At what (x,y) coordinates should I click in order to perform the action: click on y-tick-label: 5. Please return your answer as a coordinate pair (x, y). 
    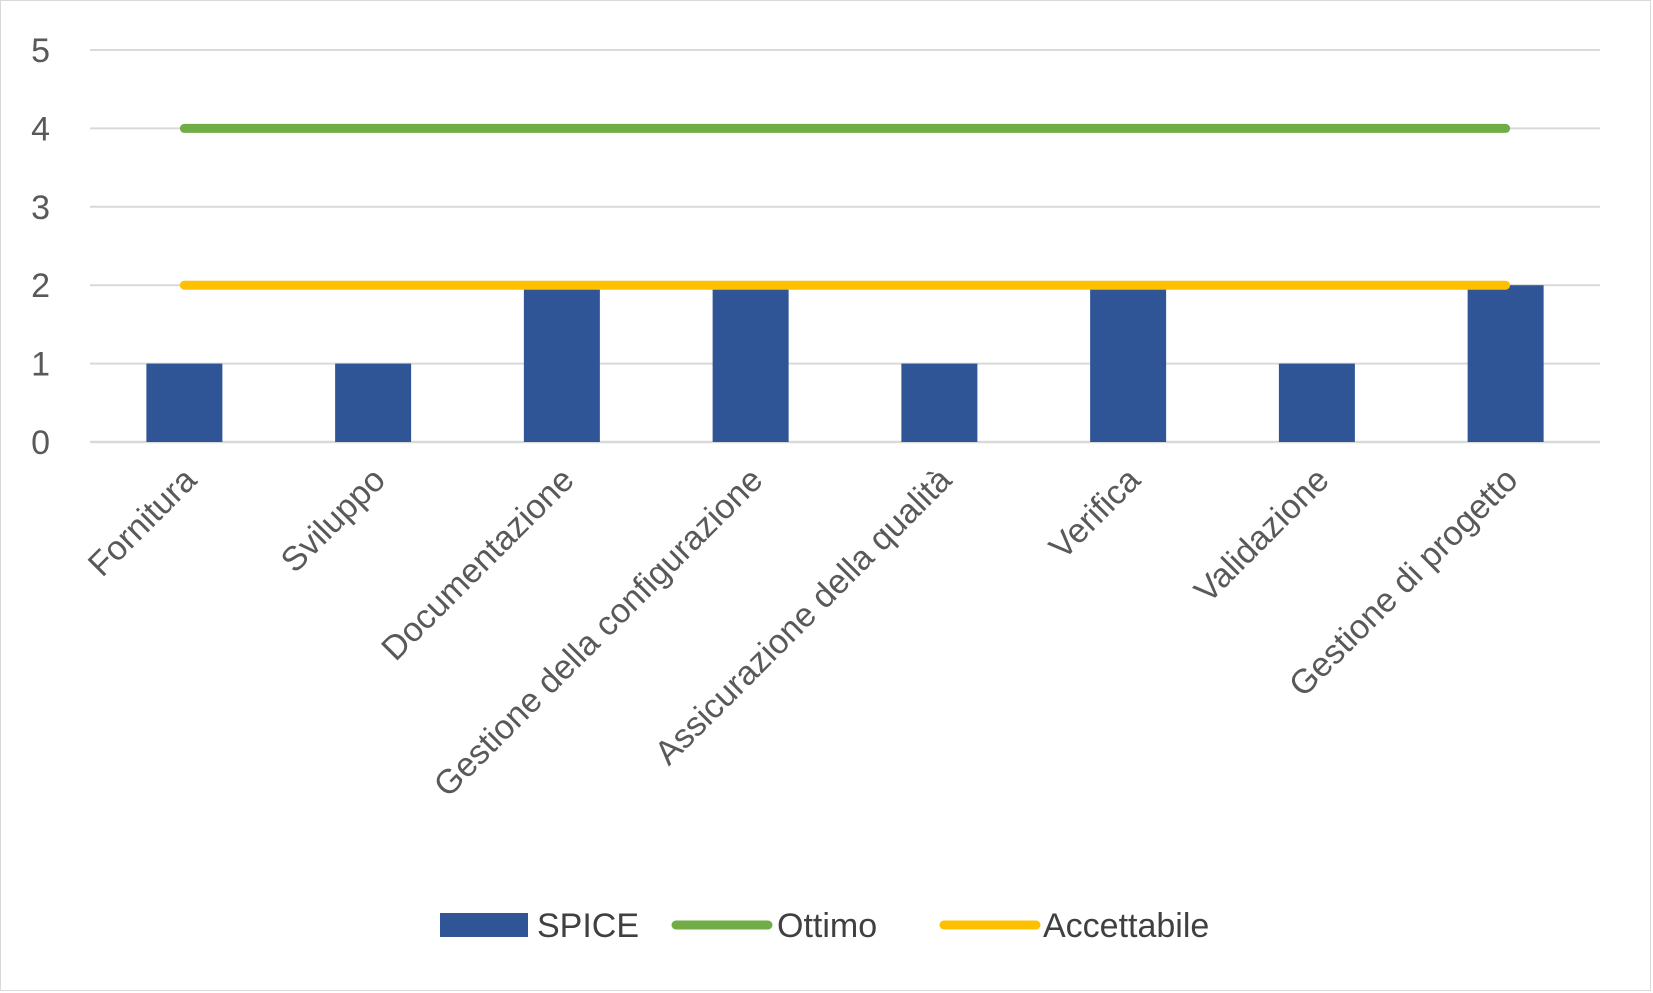
    Looking at the image, I should click on (40, 51).